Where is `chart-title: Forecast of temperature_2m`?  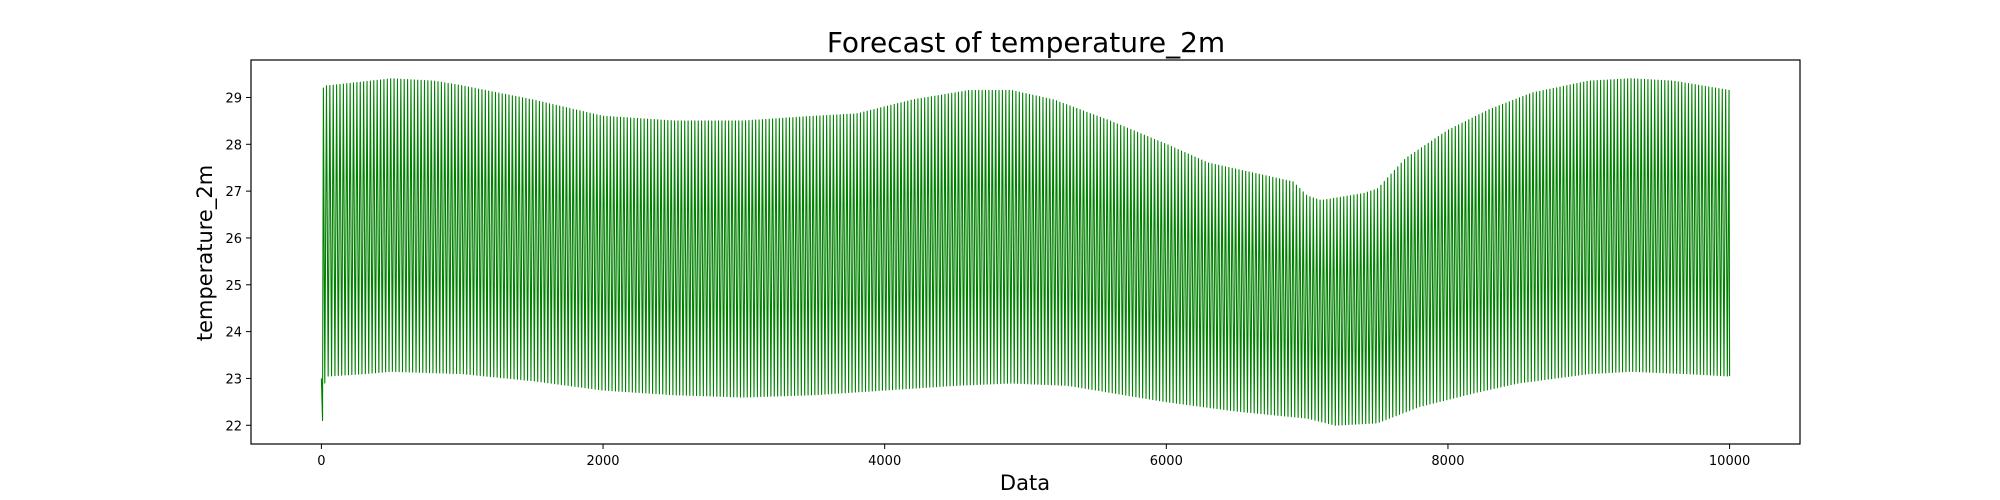 chart-title: Forecast of temperature_2m is located at coordinates (1026, 42).